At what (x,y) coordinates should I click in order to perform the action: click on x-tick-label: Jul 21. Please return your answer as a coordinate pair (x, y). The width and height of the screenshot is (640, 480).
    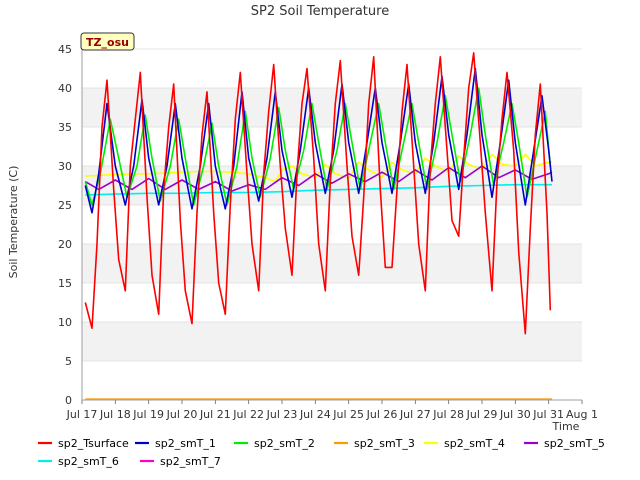
    Looking at the image, I should click on (215, 414).